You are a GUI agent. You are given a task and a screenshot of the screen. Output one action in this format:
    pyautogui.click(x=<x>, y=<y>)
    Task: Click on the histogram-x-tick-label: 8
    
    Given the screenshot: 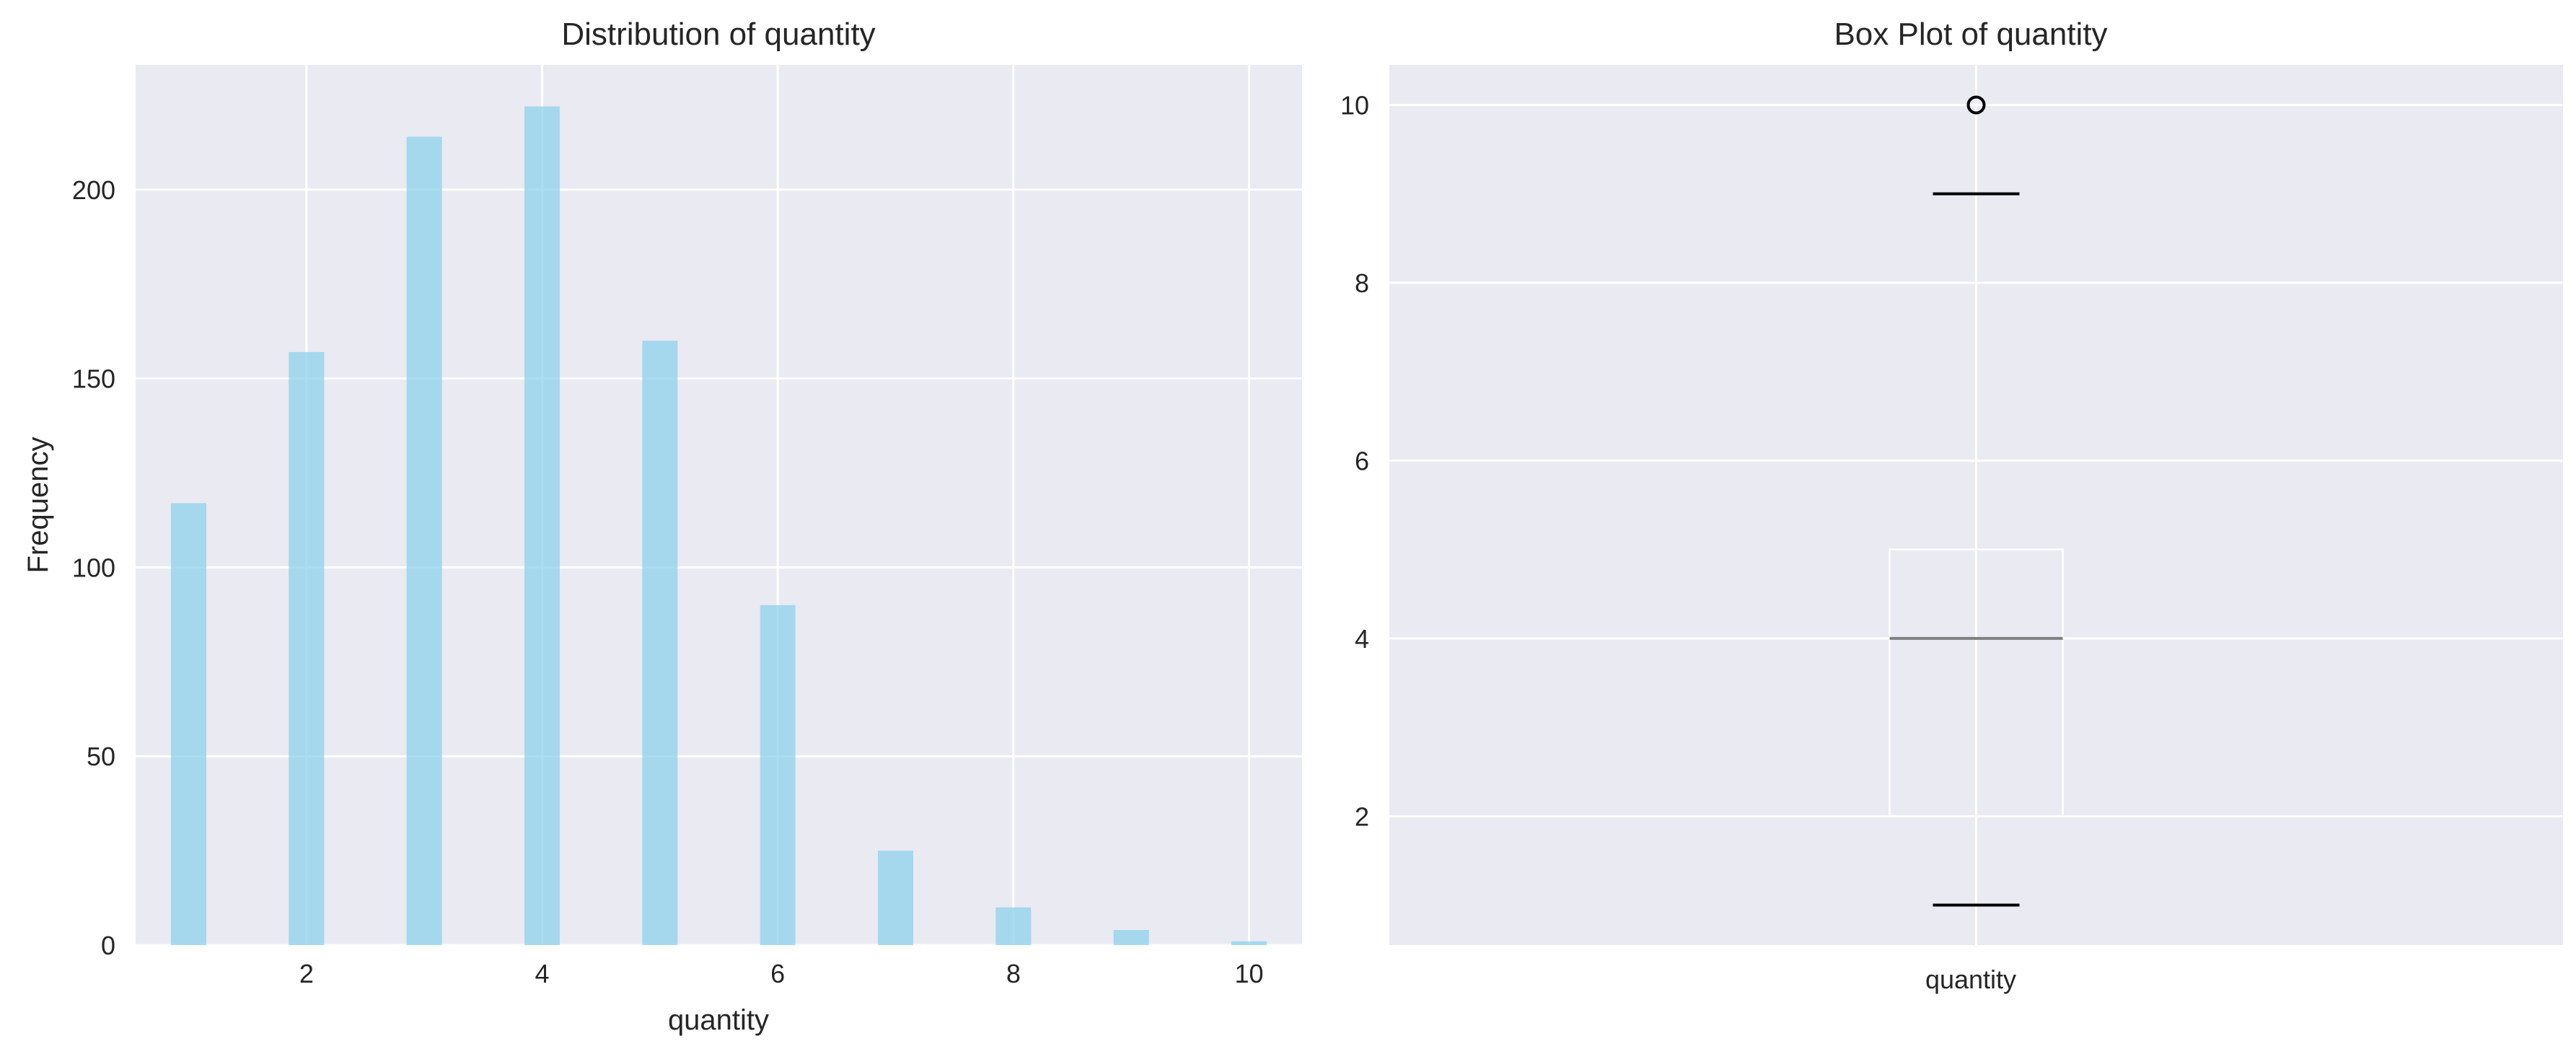 What is the action you would take?
    pyautogui.click(x=1013, y=973)
    